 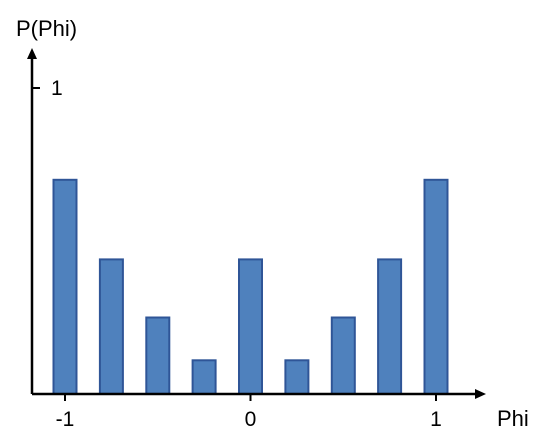 What do you see at coordinates (436, 419) in the screenshot?
I see `x-tick-label: 1` at bounding box center [436, 419].